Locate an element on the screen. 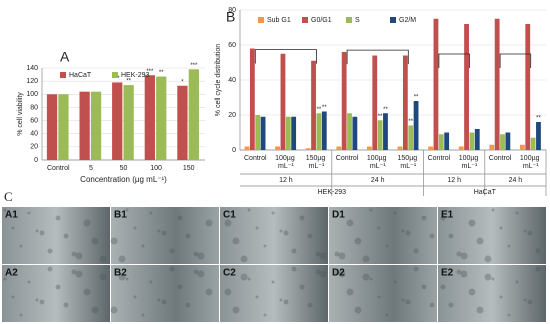  x-tick-label: 5 is located at coordinates (91, 168).